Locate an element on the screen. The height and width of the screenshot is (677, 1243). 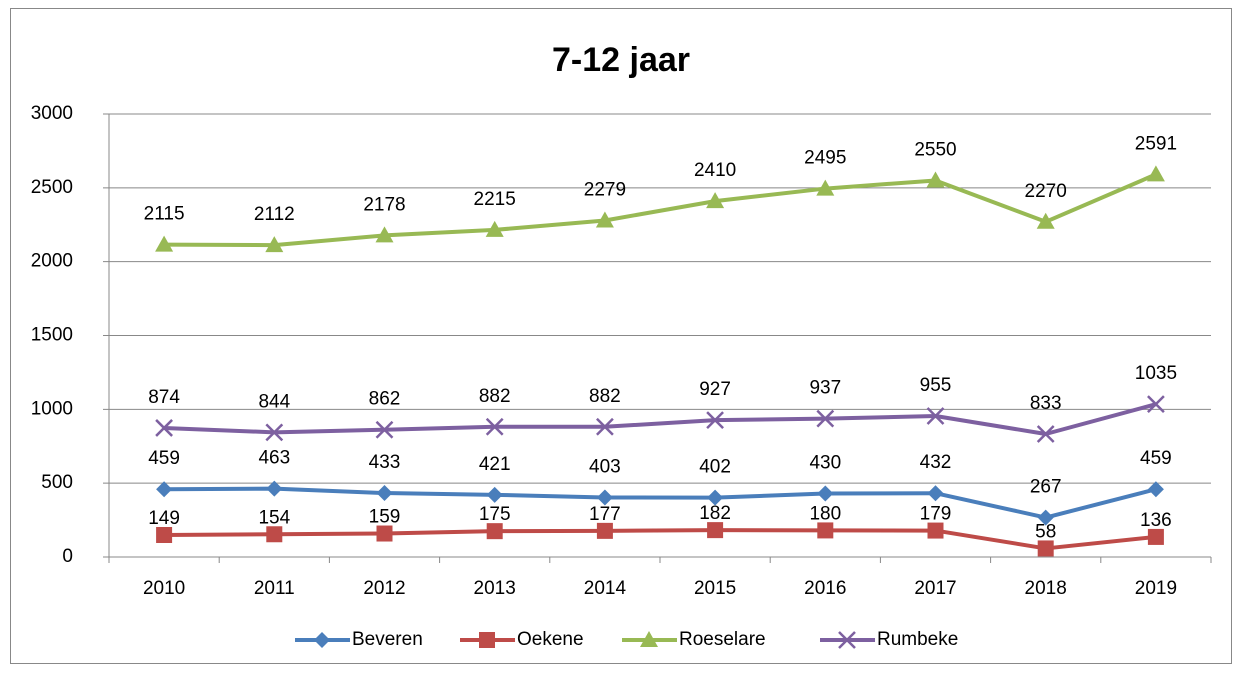
x-tick-label: 2019 is located at coordinates (1156, 588).